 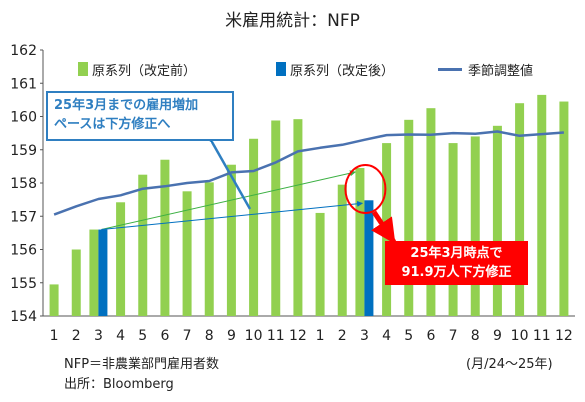 I want to click on legend-item-revised: 原系列（改定前）, so click(x=137, y=69).